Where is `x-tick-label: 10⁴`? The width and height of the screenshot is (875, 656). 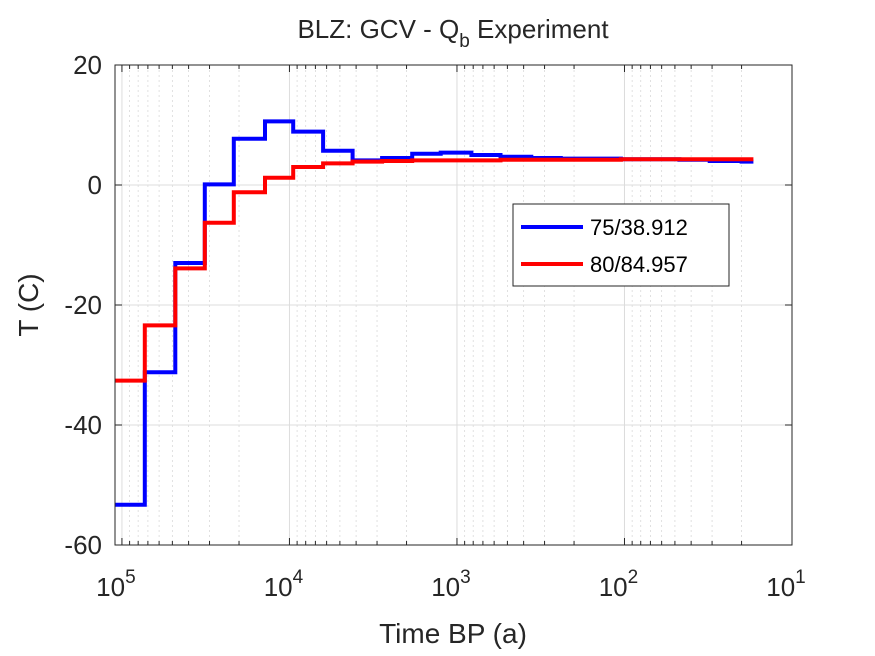 x-tick-label: 10⁴ is located at coordinates (284, 584).